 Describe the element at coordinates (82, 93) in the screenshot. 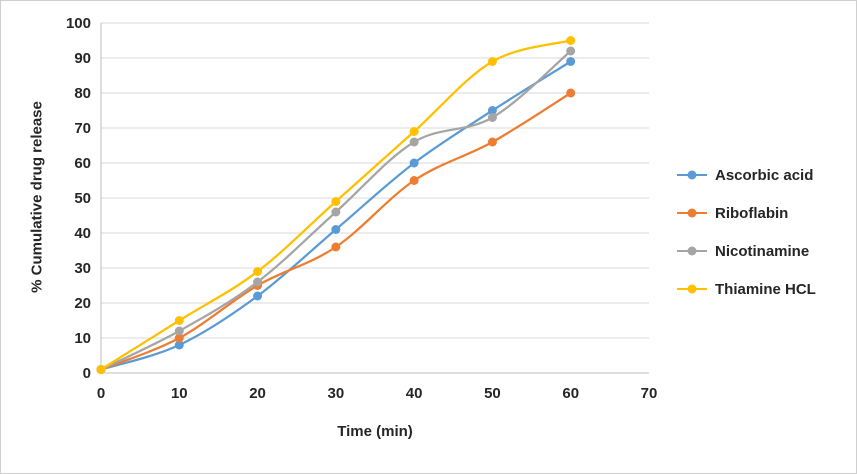

I see `svg-text: 80` at that location.